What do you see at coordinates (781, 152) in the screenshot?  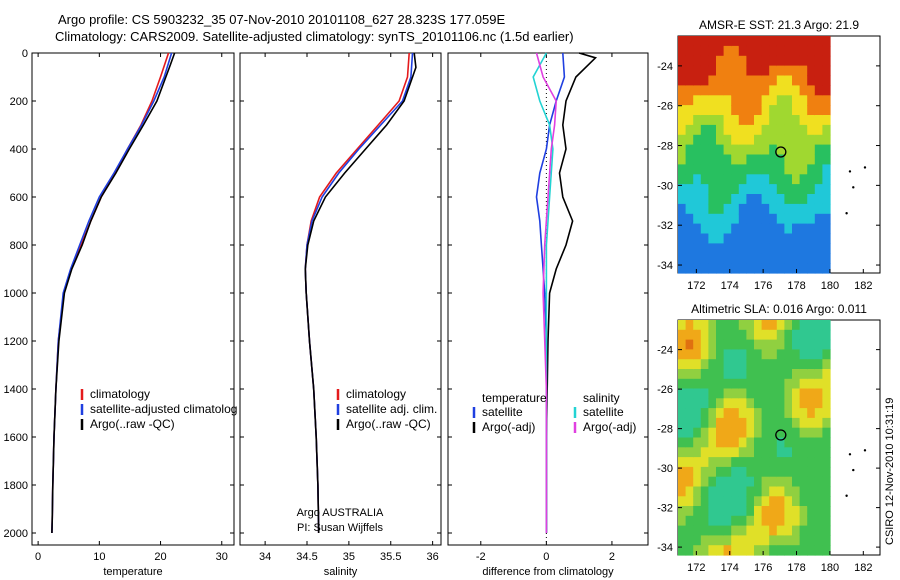 I see `sst_map-argo-marker` at bounding box center [781, 152].